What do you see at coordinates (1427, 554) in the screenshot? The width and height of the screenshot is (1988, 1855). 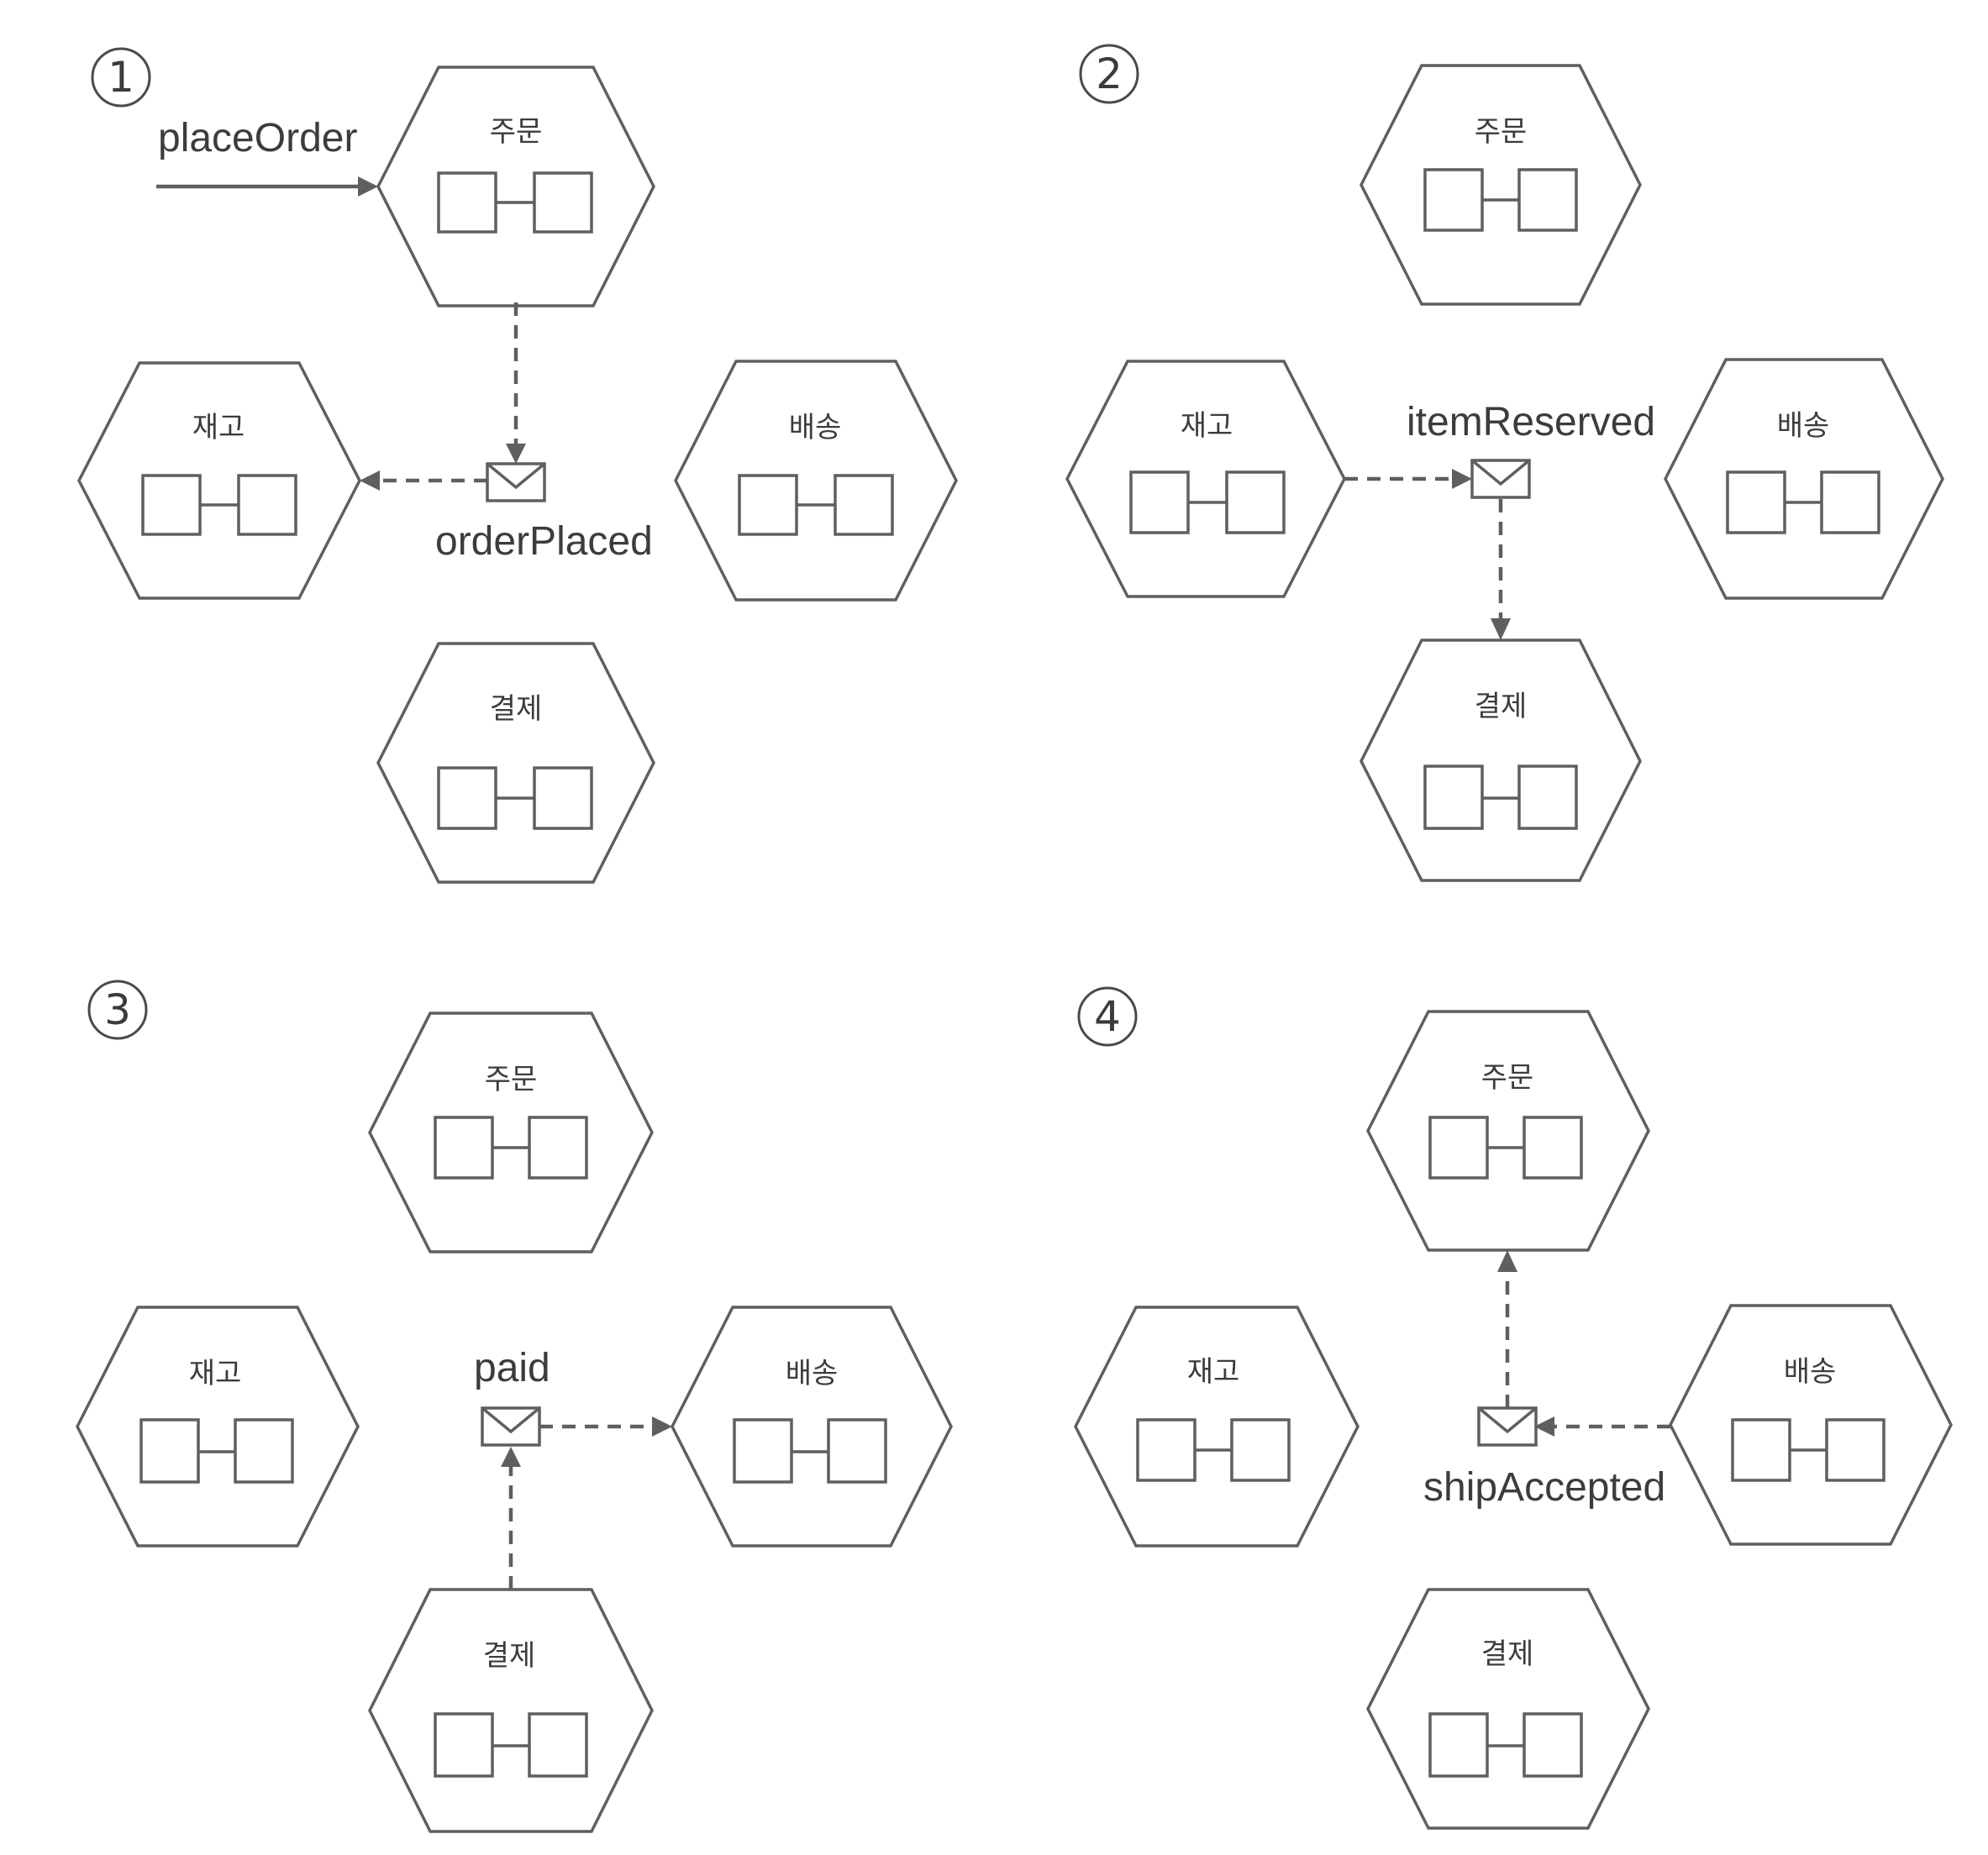 I see `event-flow-item-reserved` at bounding box center [1427, 554].